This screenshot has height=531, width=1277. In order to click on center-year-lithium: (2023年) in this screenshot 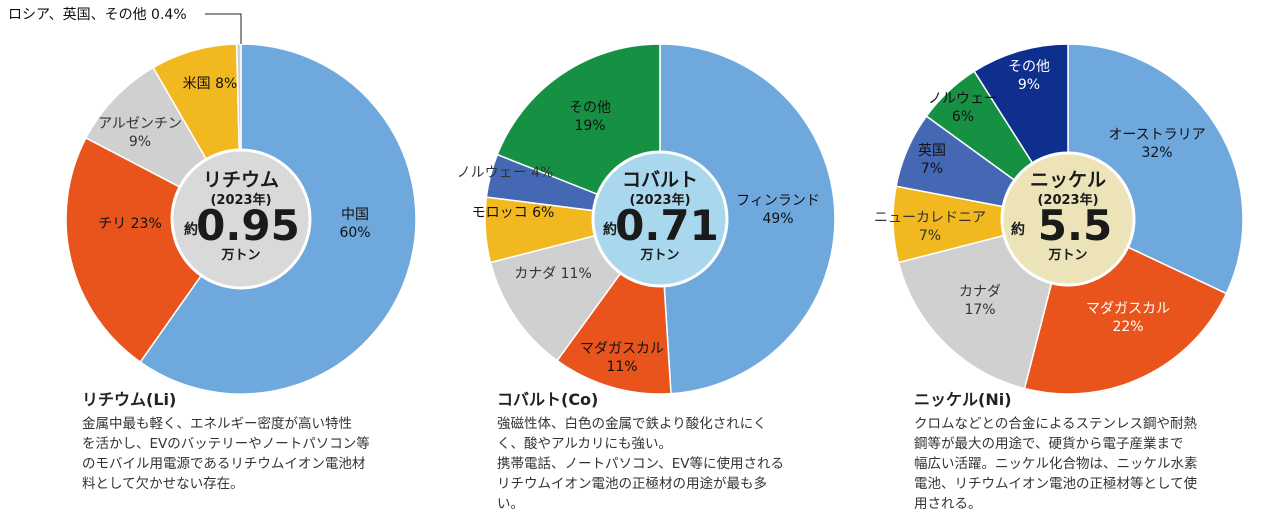, I will do `click(240, 200)`.